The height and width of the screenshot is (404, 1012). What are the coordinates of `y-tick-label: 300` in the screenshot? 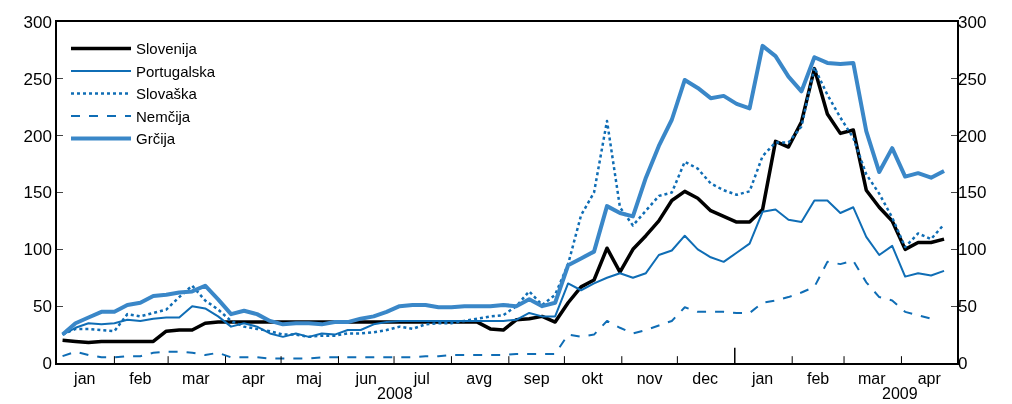 It's located at (37, 22).